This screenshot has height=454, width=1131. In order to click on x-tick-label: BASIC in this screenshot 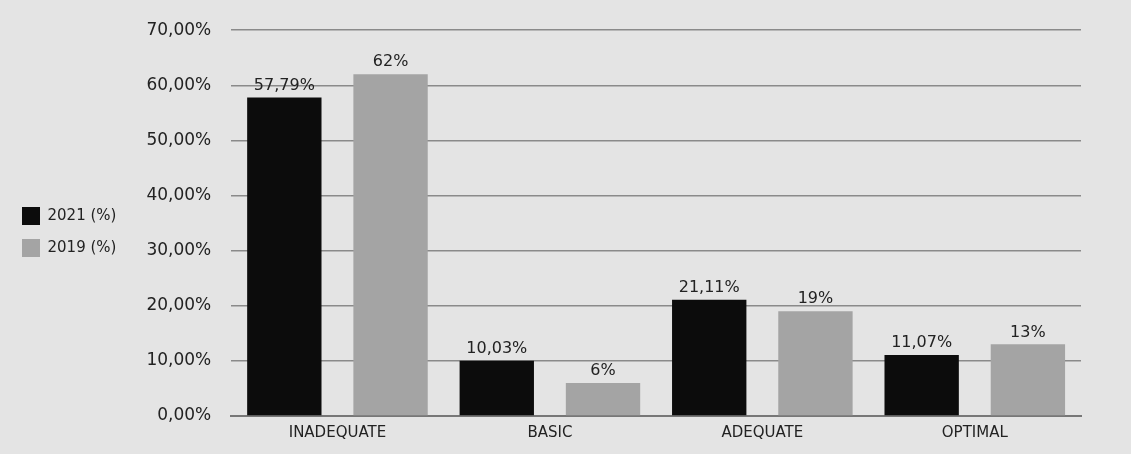, I will do `click(550, 431)`.